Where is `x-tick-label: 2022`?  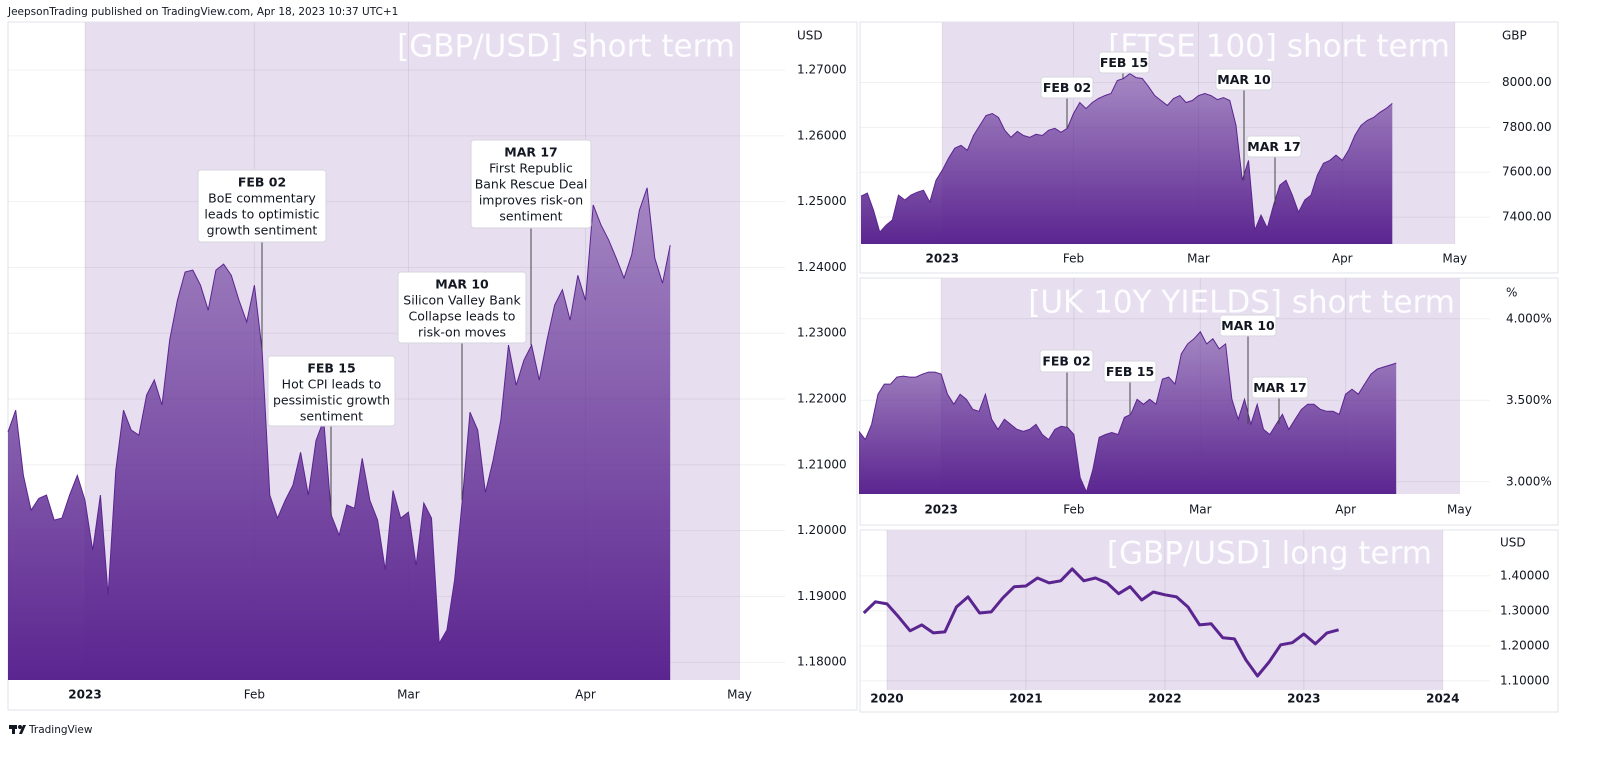
x-tick-label: 2022 is located at coordinates (1164, 699).